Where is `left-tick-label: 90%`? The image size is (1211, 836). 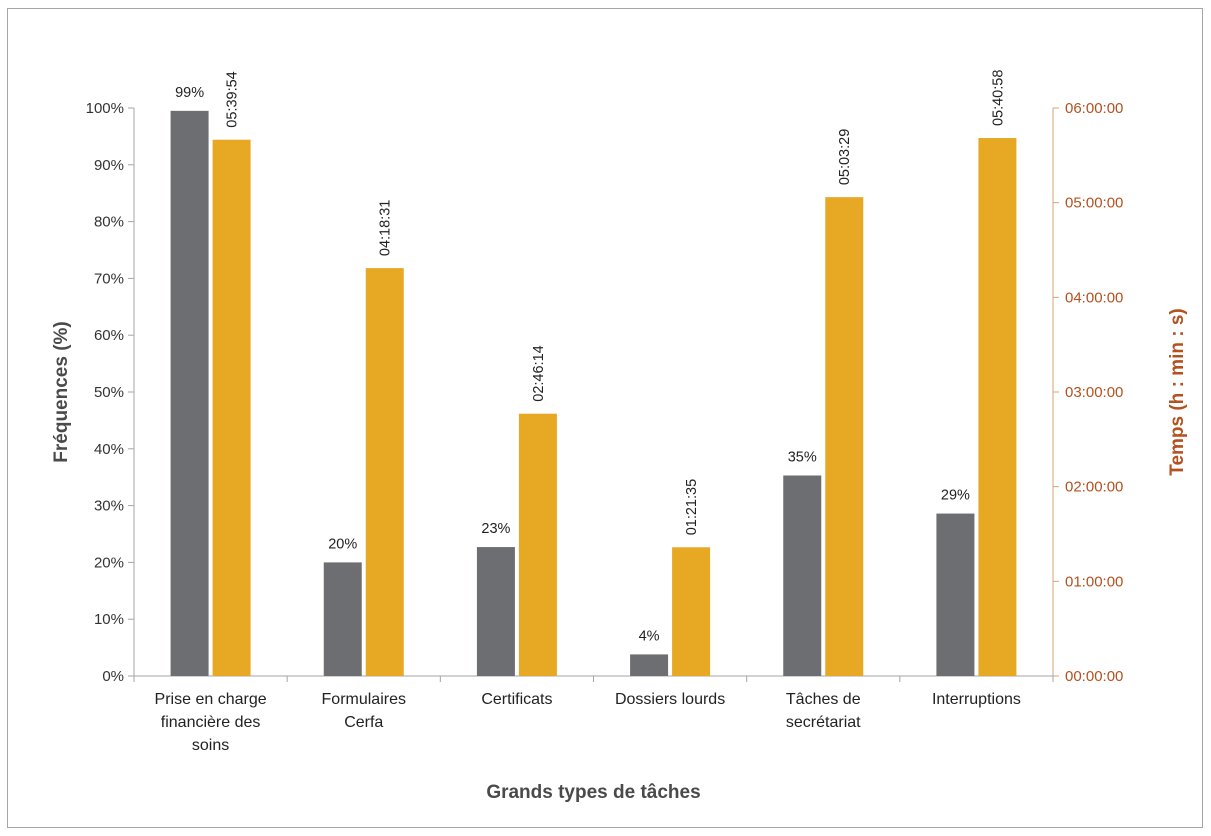
left-tick-label: 90% is located at coordinates (109, 165).